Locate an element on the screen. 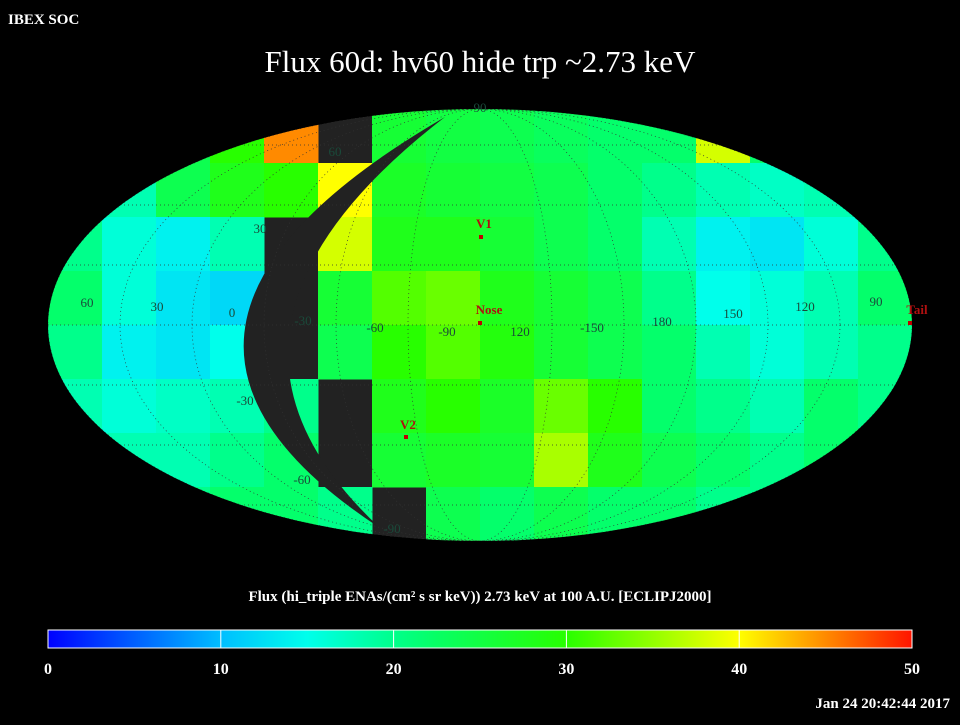  source: IBEX SOC is located at coordinates (43, 20).